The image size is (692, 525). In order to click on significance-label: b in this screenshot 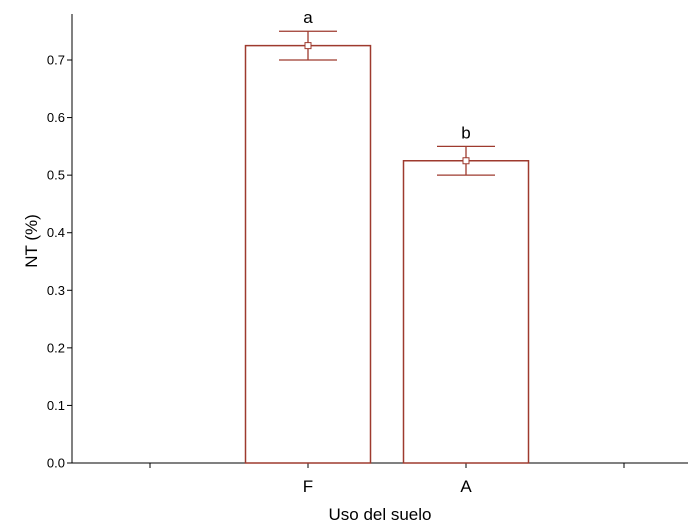, I will do `click(465, 132)`.